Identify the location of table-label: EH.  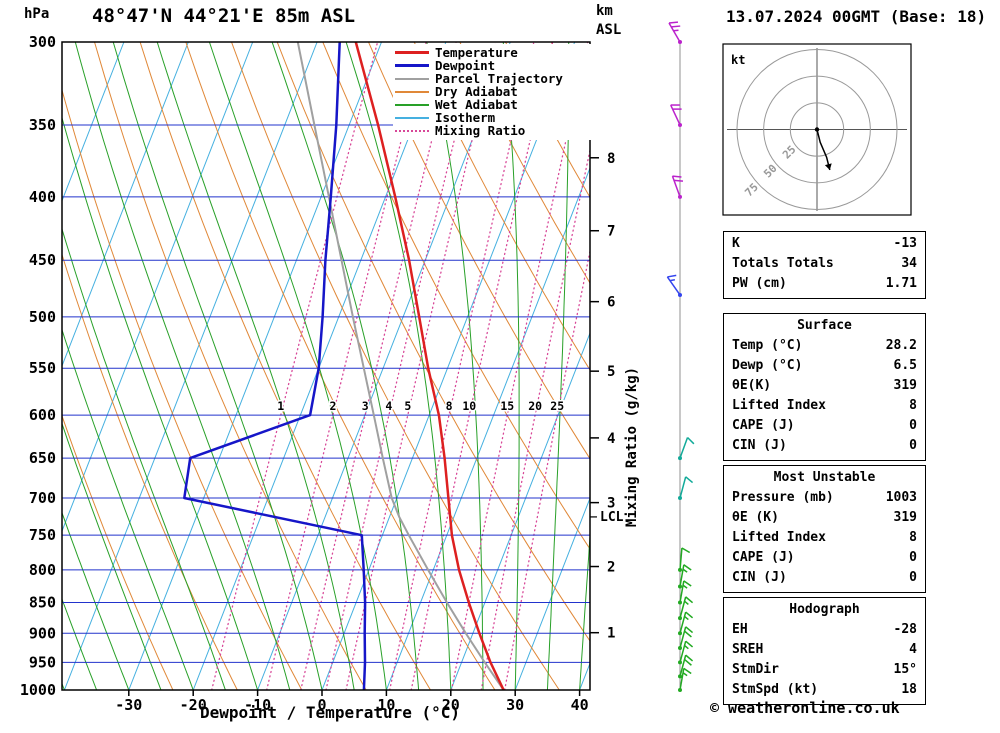
(740, 629).